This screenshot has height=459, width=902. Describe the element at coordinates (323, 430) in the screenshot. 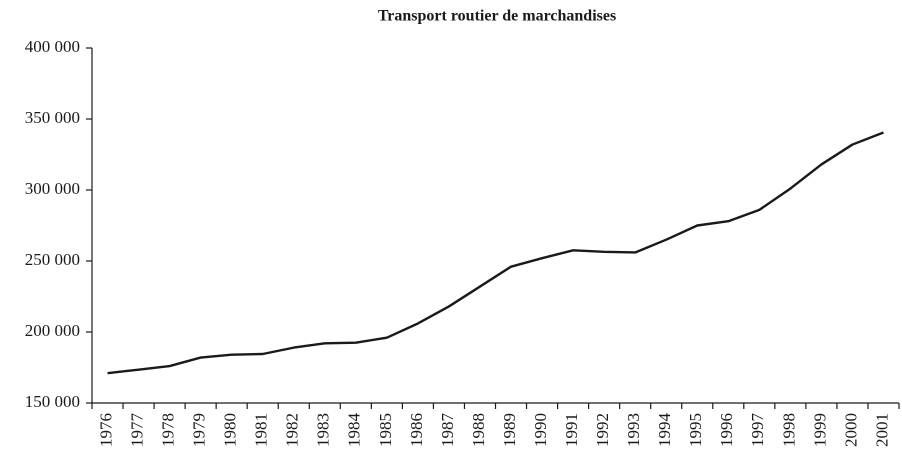

I see `x-tick-label: 1983` at that location.